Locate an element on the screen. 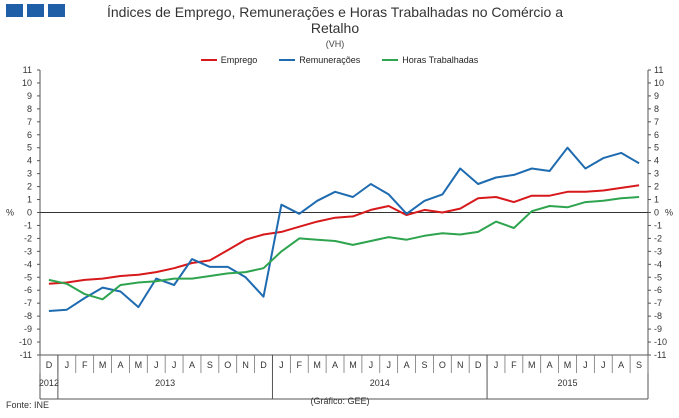 The width and height of the screenshot is (679, 418). legend-label: Emprego is located at coordinates (239, 60).